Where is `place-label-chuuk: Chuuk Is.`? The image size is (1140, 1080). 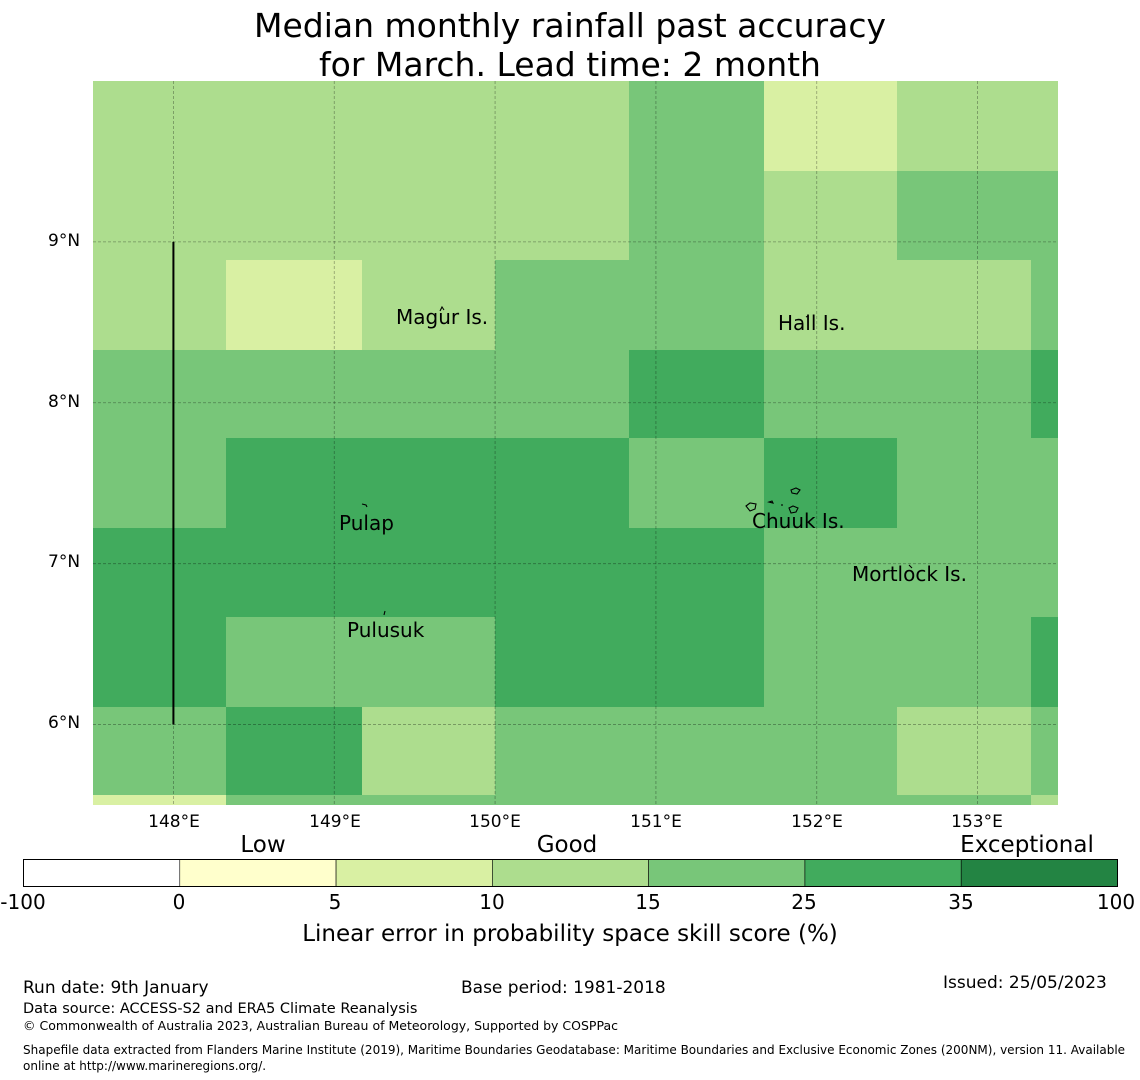
place-label-chuuk: Chuuk Is. is located at coordinates (798, 521).